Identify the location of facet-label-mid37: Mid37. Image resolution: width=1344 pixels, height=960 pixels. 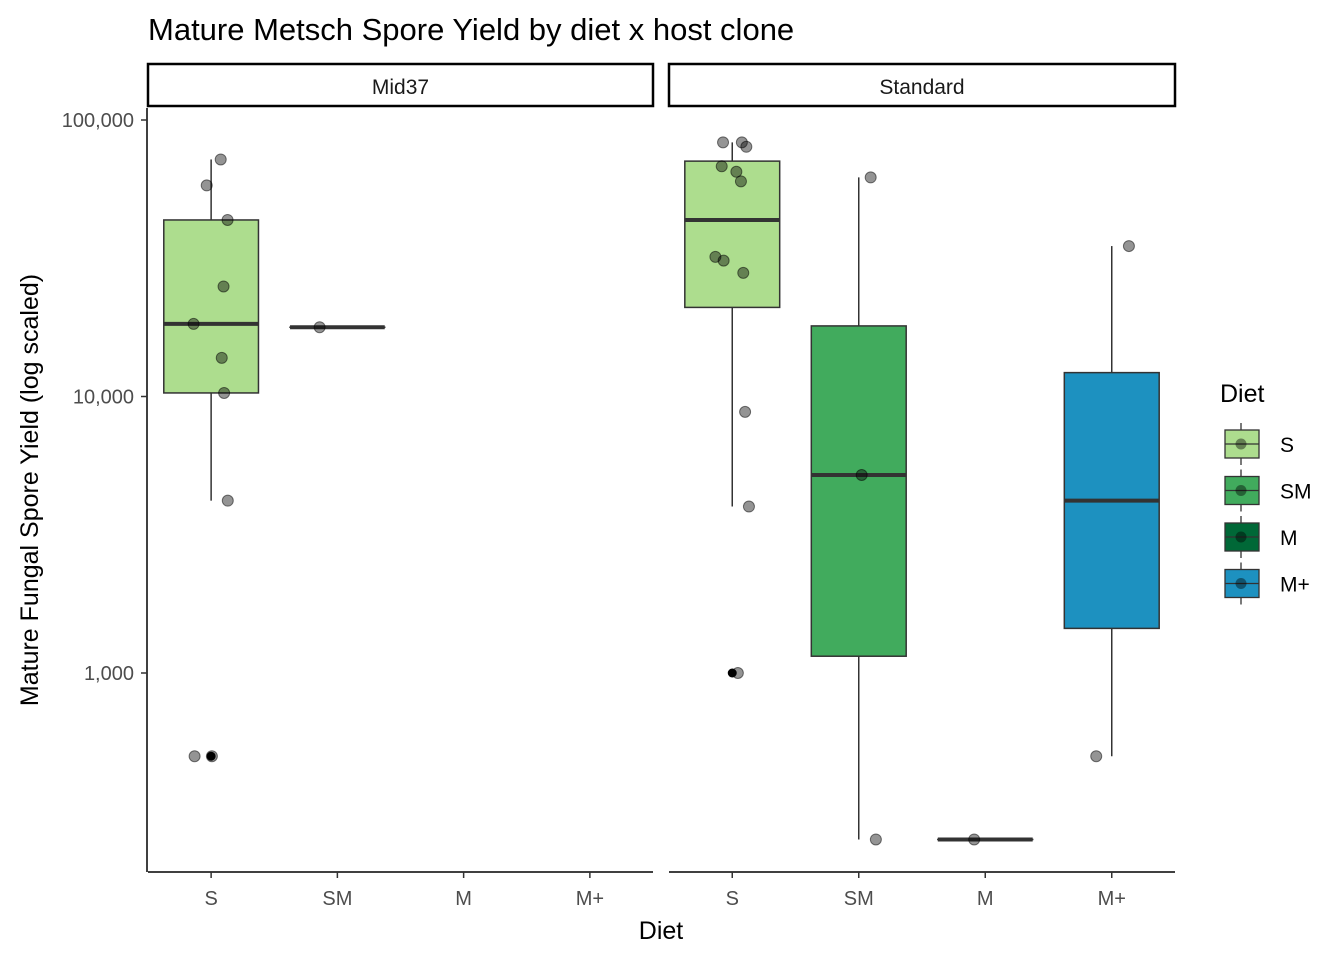
(400, 87).